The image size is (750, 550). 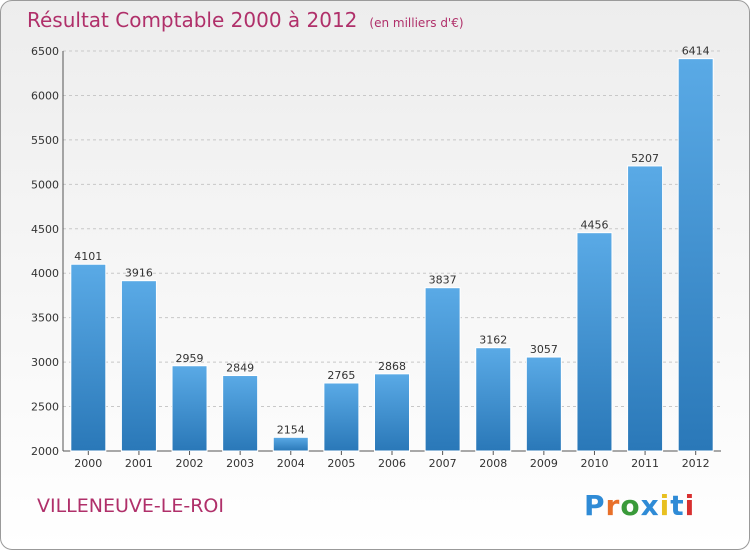 I want to click on x-tick-label: 2005, so click(x=341, y=463).